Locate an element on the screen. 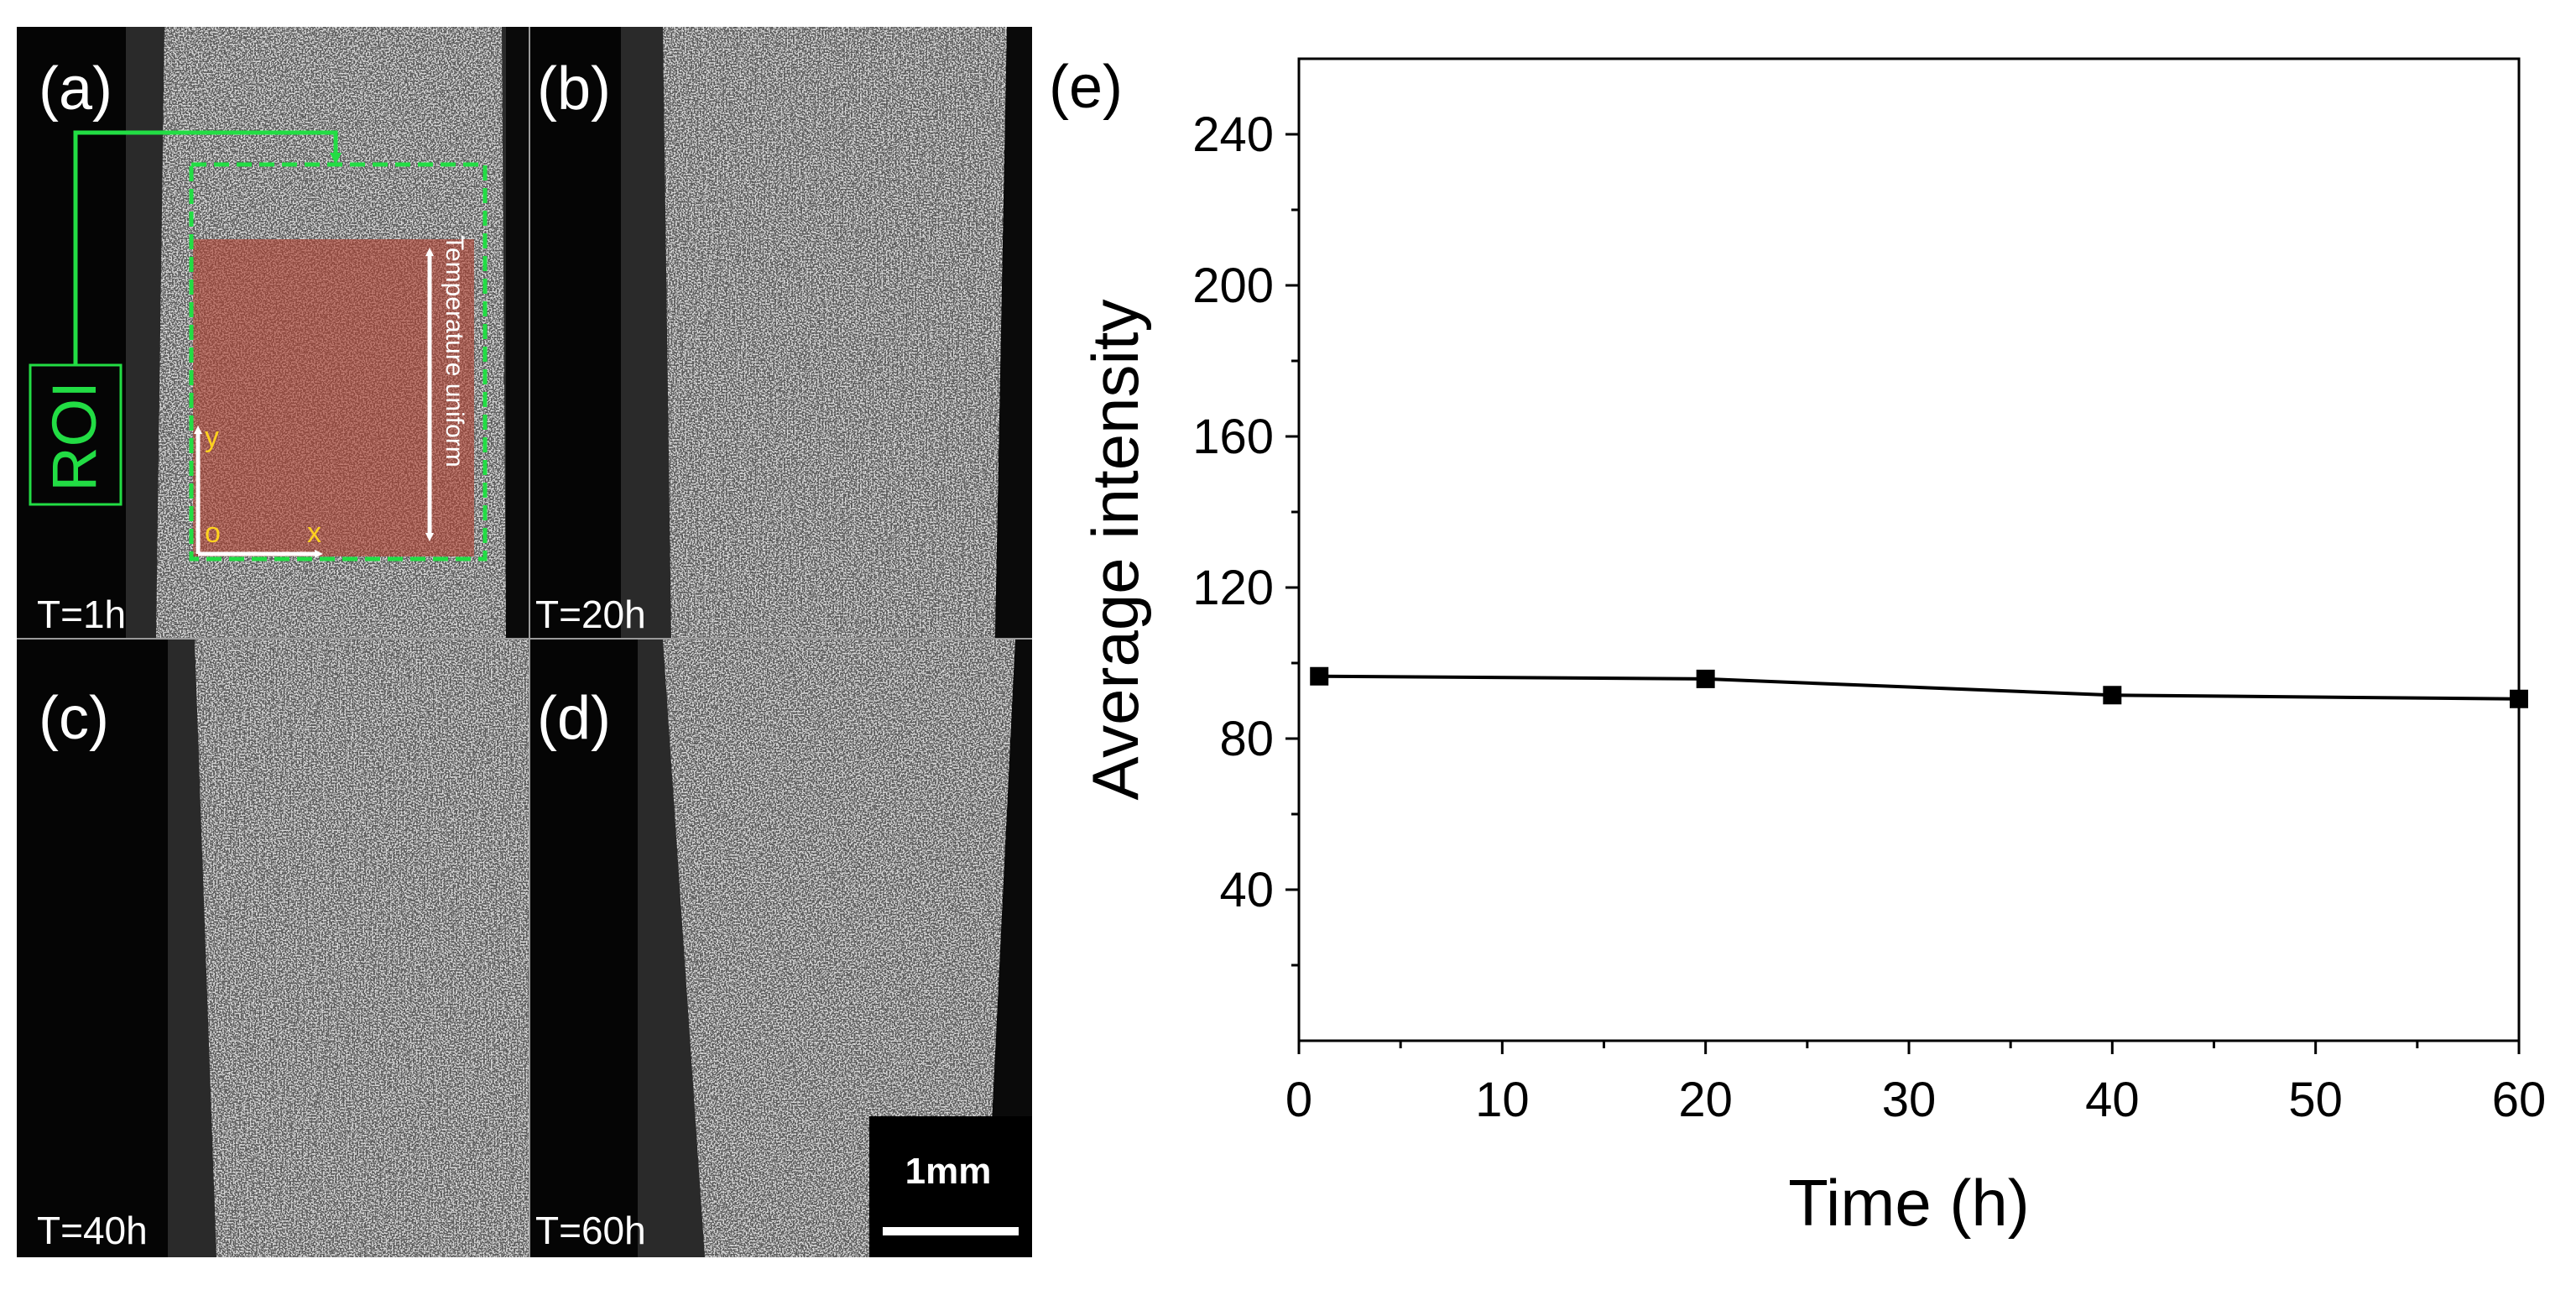 The image size is (2576, 1290). roi-label-box is located at coordinates (76, 435).